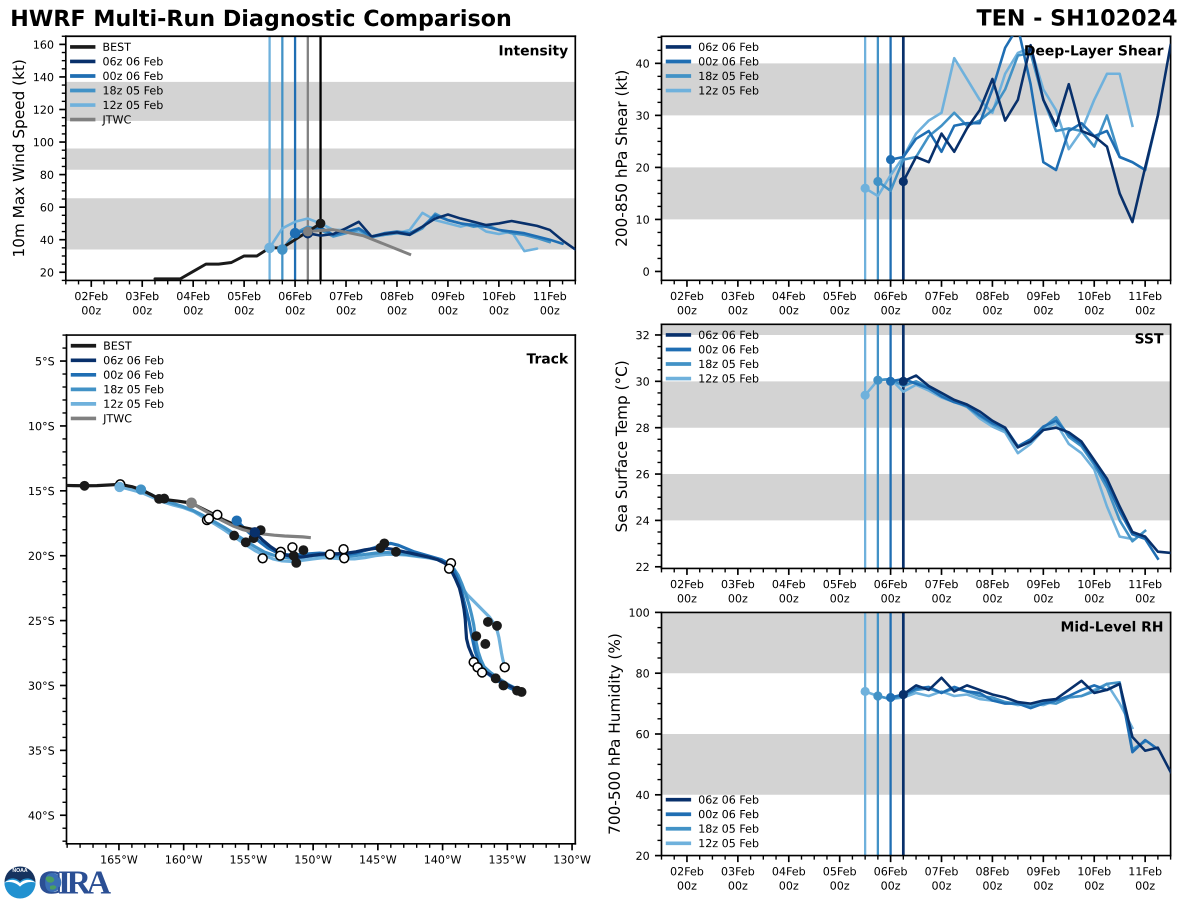 The image size is (1200, 900). What do you see at coordinates (20, 871) in the screenshot?
I see `svg-text: NOAA` at bounding box center [20, 871].